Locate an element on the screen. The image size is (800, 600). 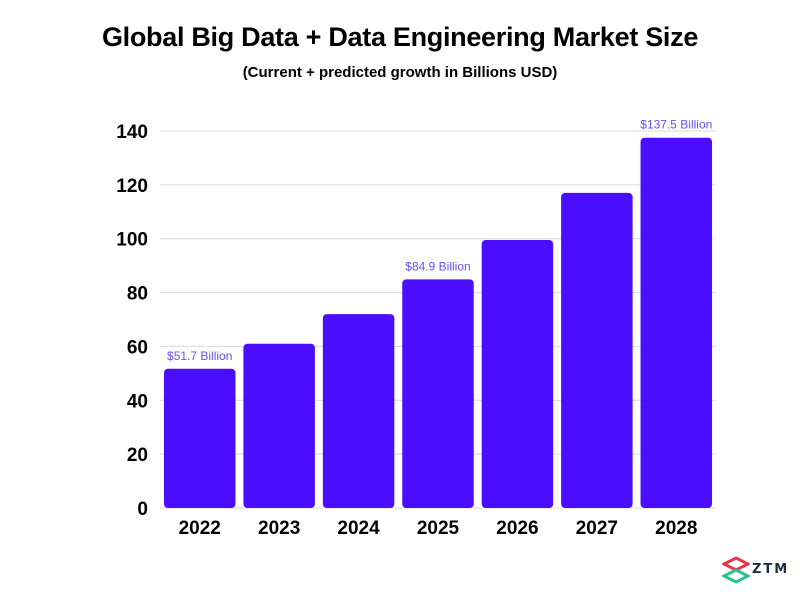
x-tick-label: 2024 is located at coordinates (358, 528).